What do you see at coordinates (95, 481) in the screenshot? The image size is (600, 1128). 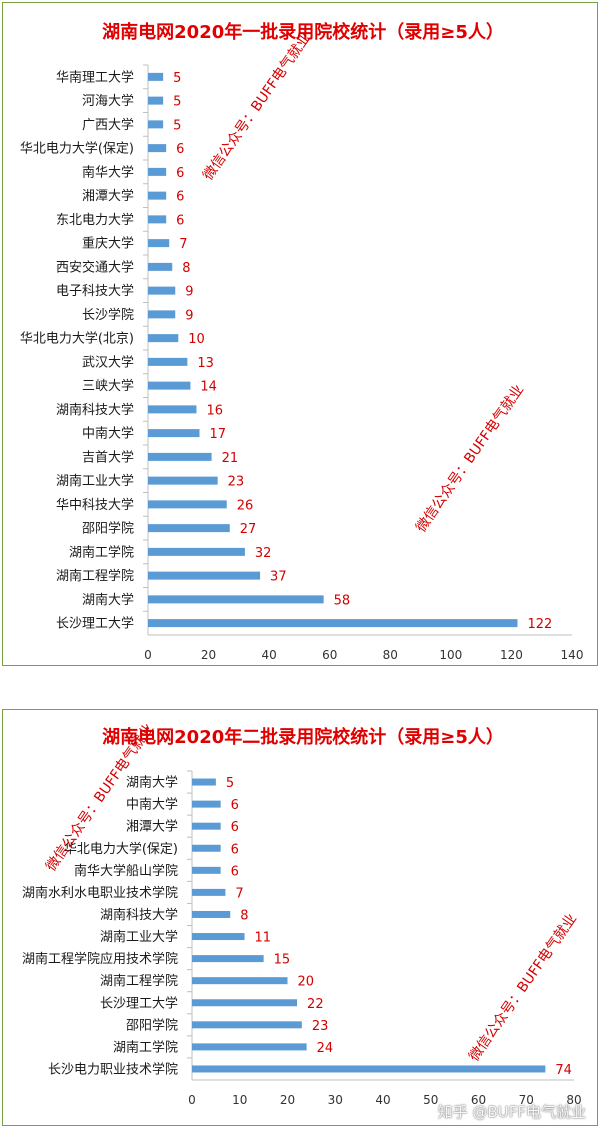 I see `category-label: 湖南工业大学` at bounding box center [95, 481].